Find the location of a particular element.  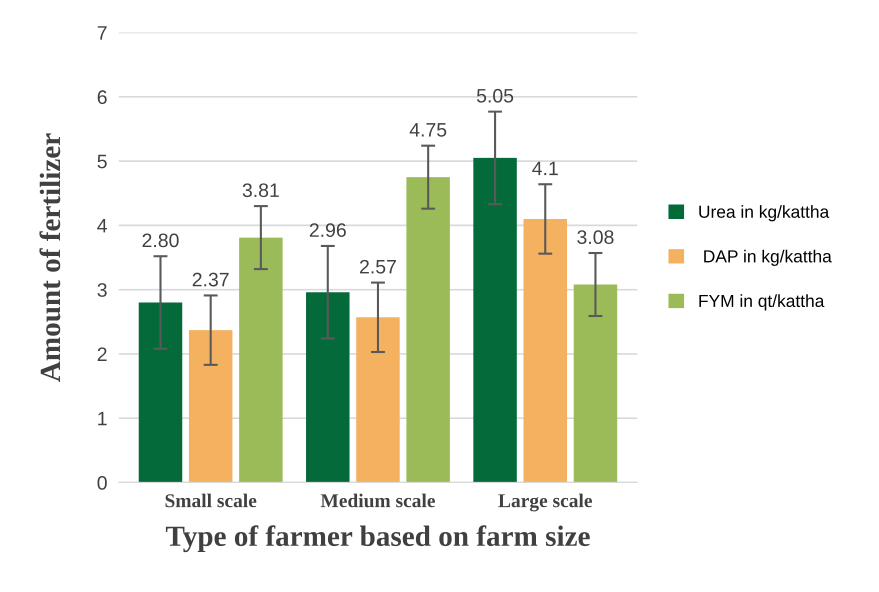

data-label: 3.08 is located at coordinates (595, 237).